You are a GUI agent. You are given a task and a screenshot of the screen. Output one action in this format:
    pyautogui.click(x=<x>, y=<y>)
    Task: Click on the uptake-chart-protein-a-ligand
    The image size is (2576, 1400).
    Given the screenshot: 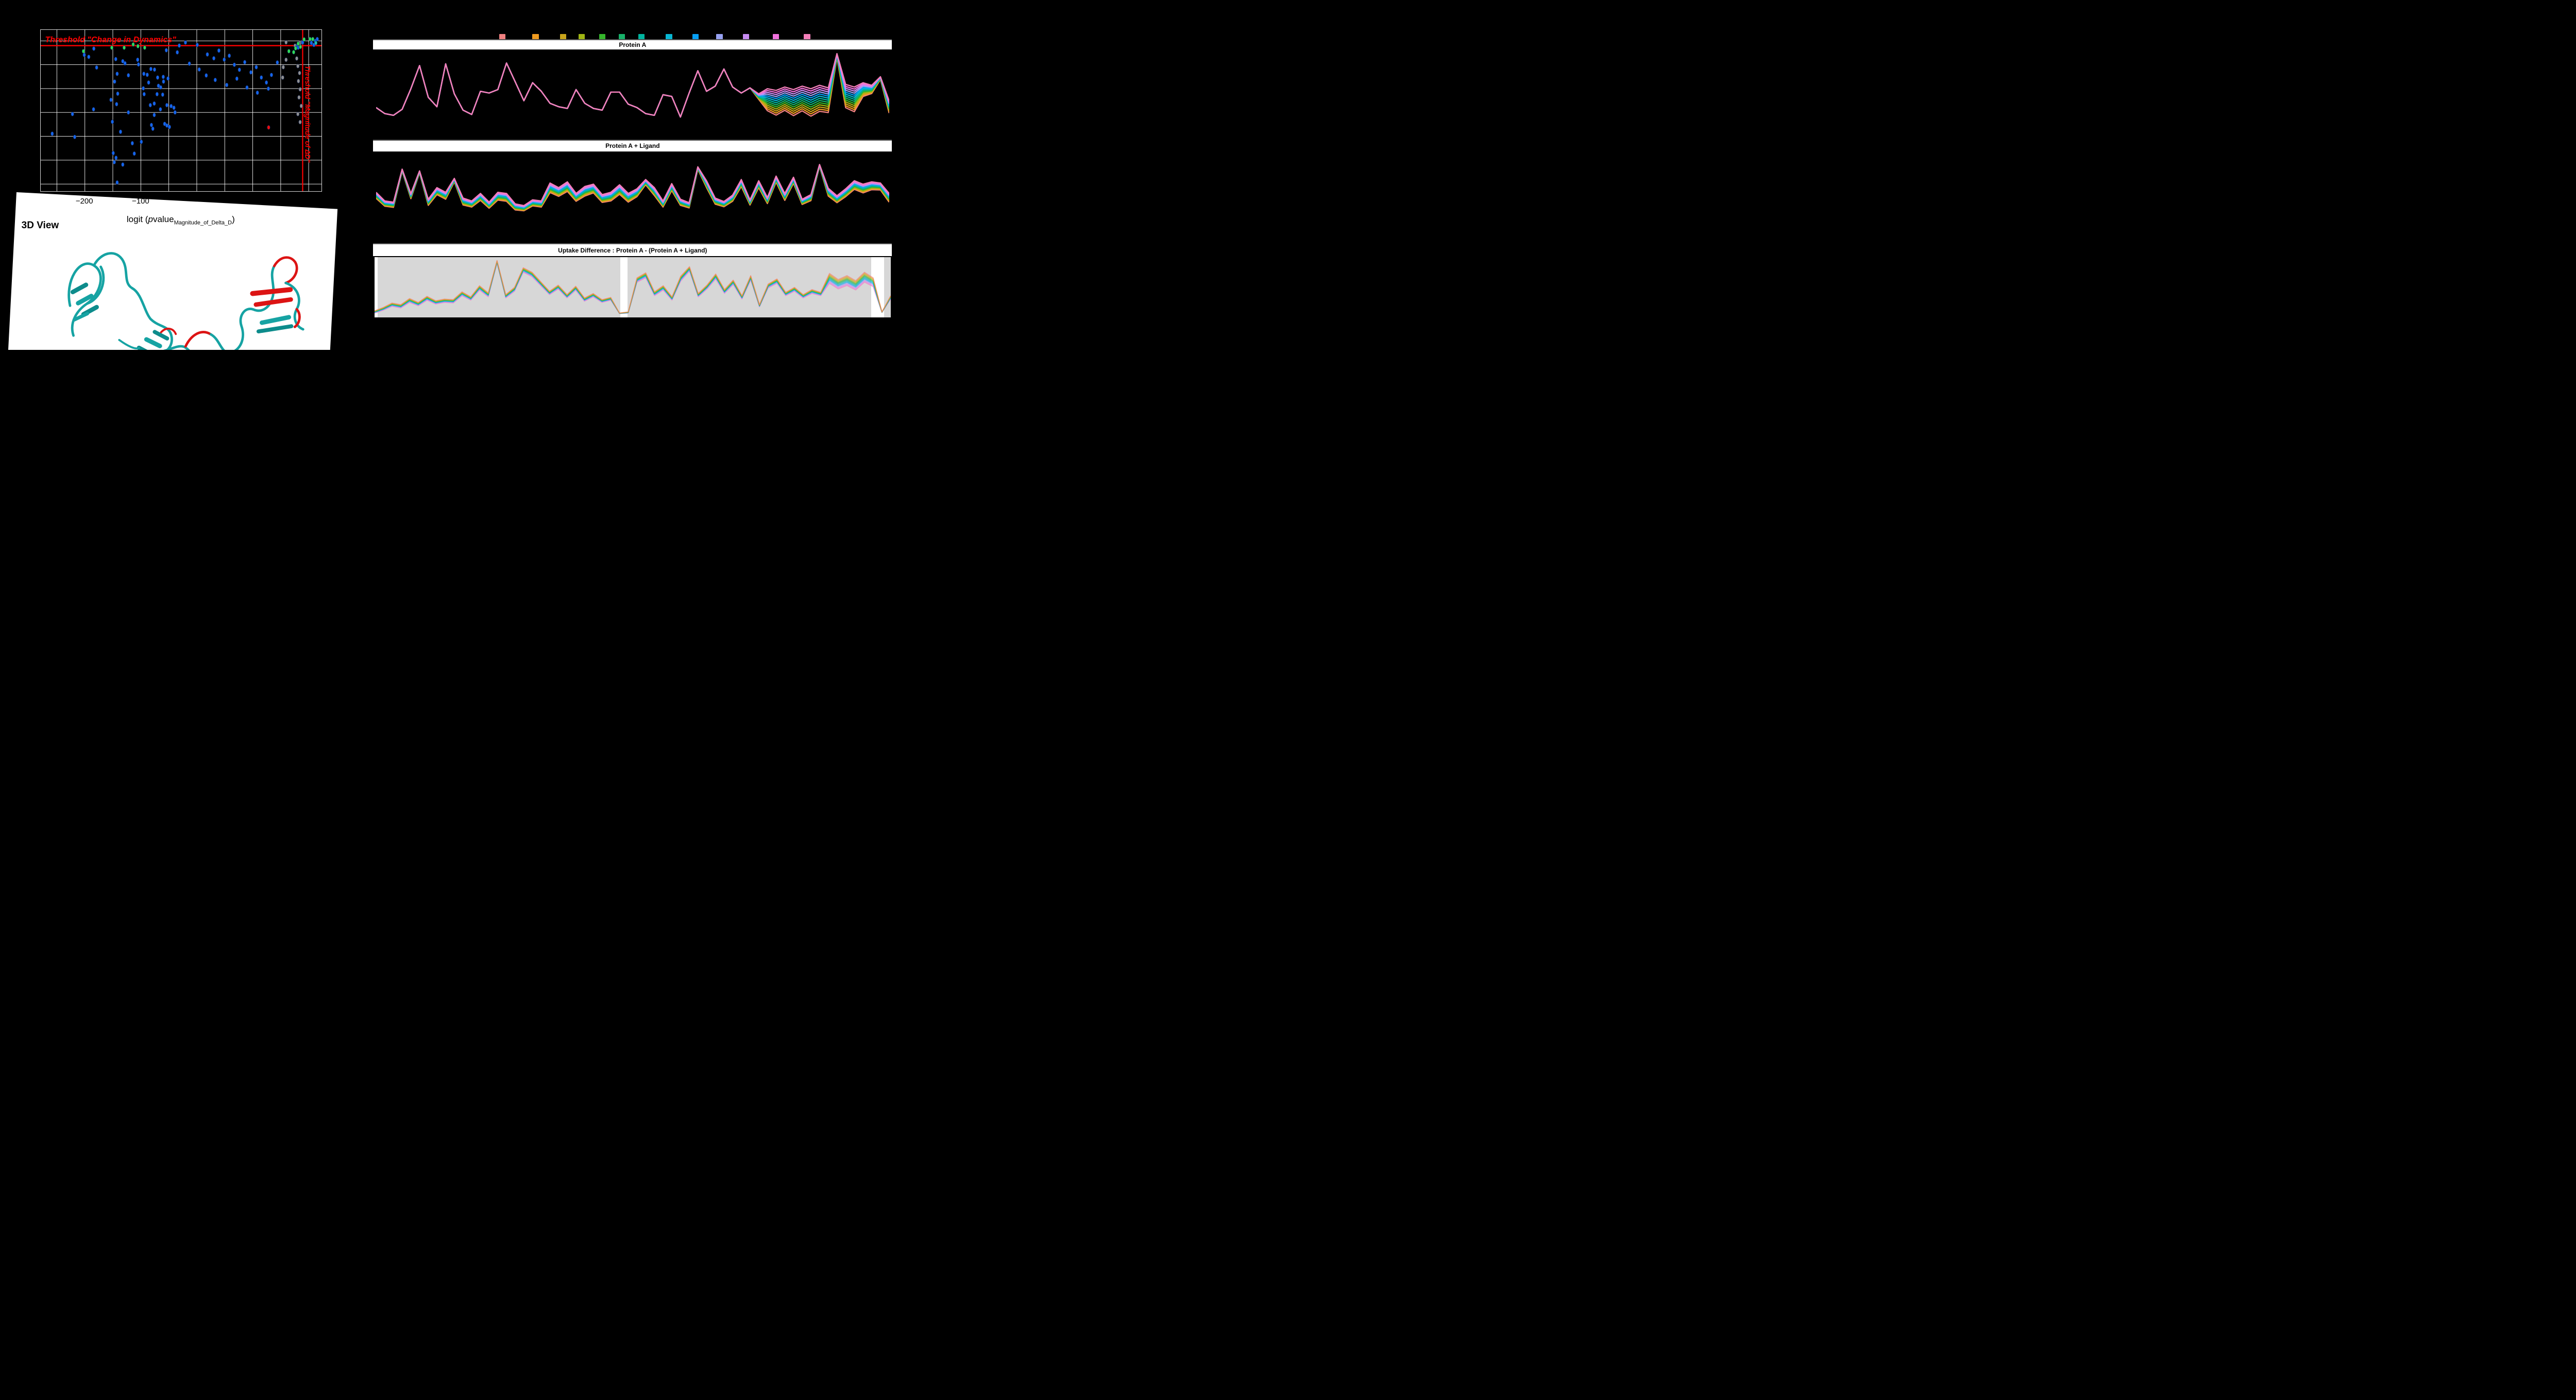 What is the action you would take?
    pyautogui.click(x=632, y=197)
    